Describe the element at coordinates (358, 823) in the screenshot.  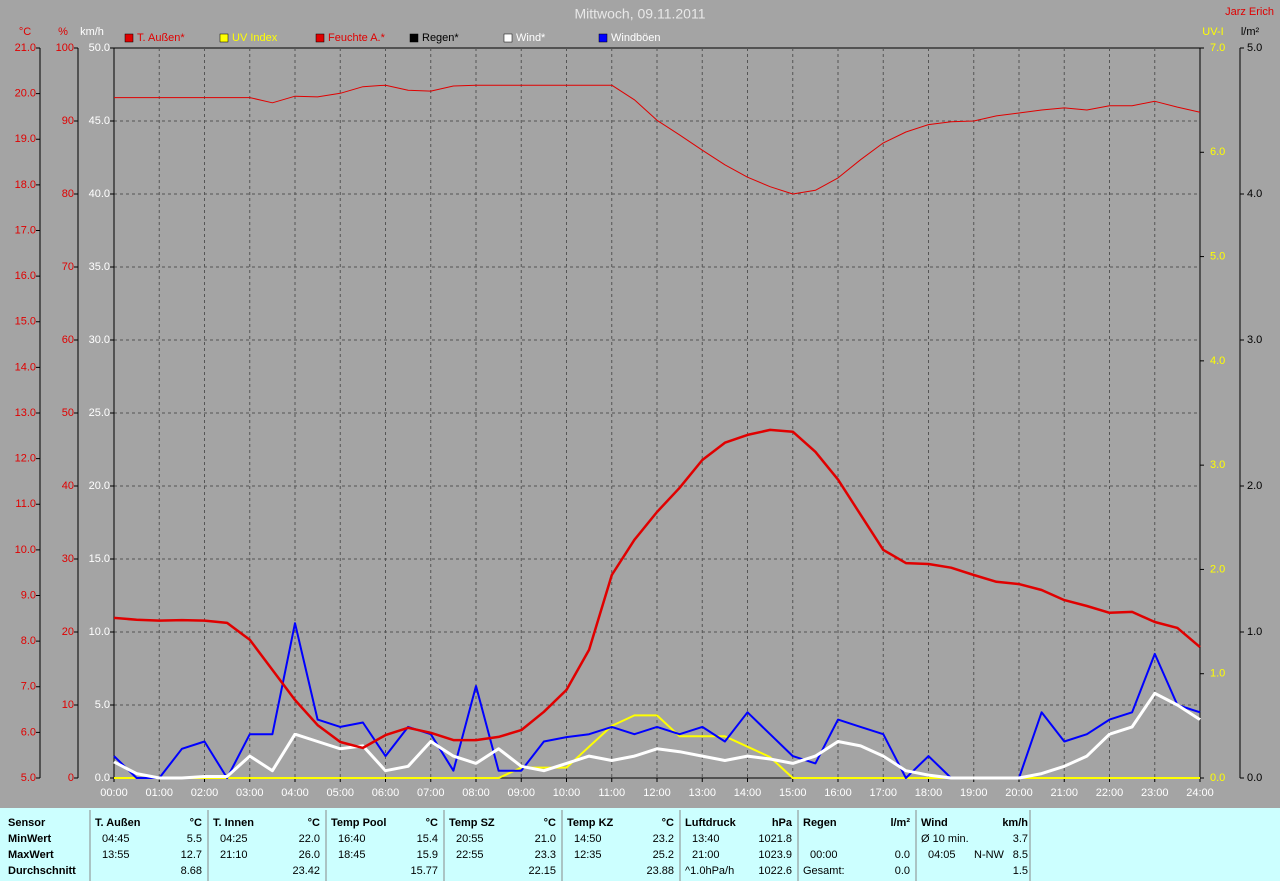
I see `block-name: Temp Pool` at that location.